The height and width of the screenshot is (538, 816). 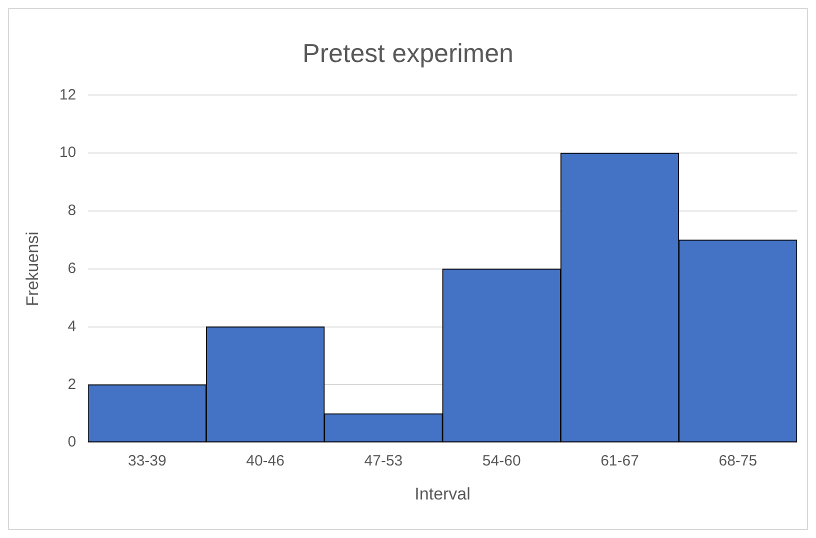 I want to click on y-tick-label: 0, so click(x=72, y=442).